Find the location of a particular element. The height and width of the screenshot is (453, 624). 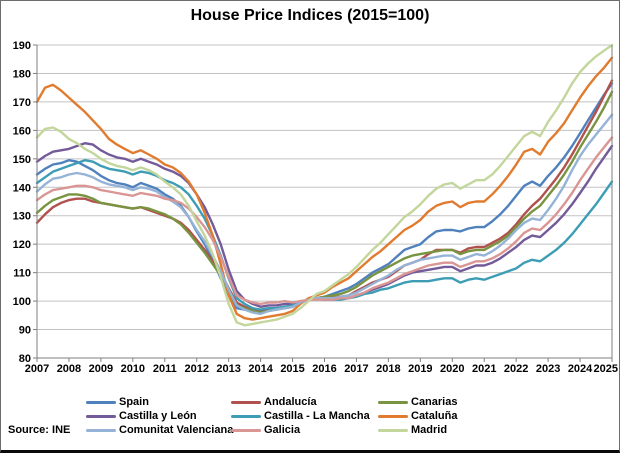

x-axis-label: 2018 is located at coordinates (388, 369).